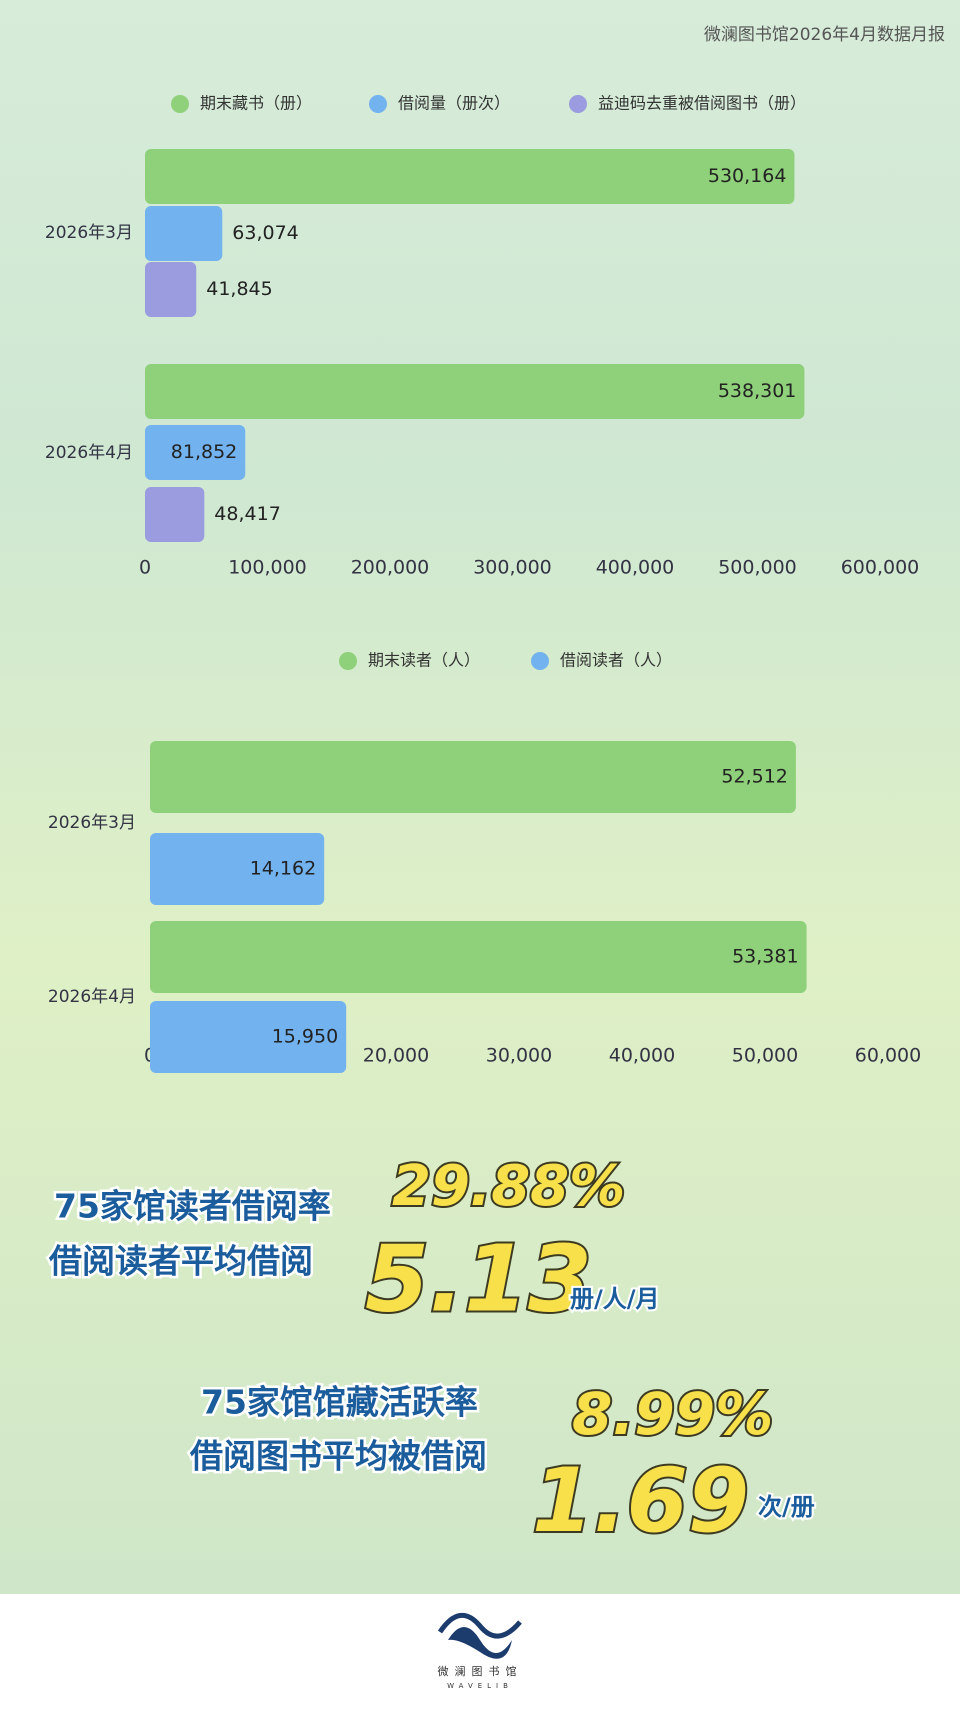 This screenshot has height=1711, width=960. Describe the element at coordinates (396, 1056) in the screenshot. I see `x-tick-label: 20,000` at that location.